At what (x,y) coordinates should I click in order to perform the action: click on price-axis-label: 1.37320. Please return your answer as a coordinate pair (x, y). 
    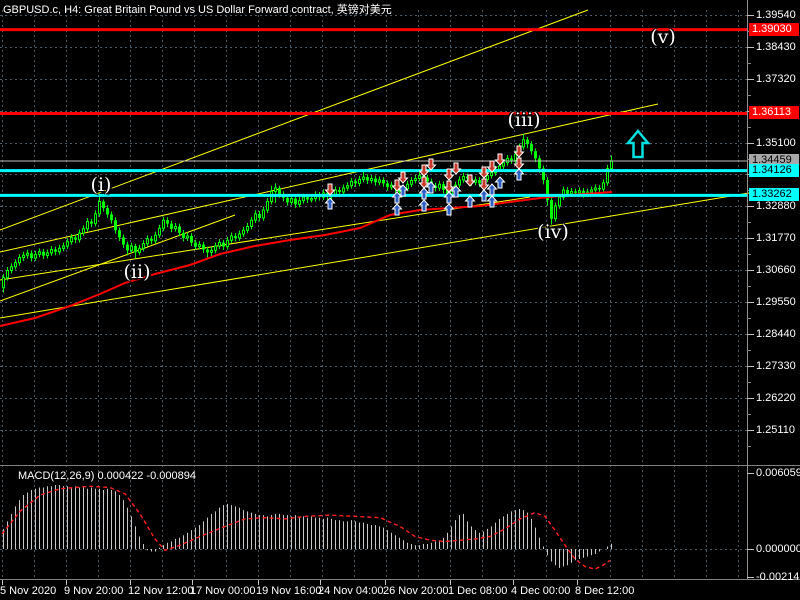
    Looking at the image, I should click on (776, 79).